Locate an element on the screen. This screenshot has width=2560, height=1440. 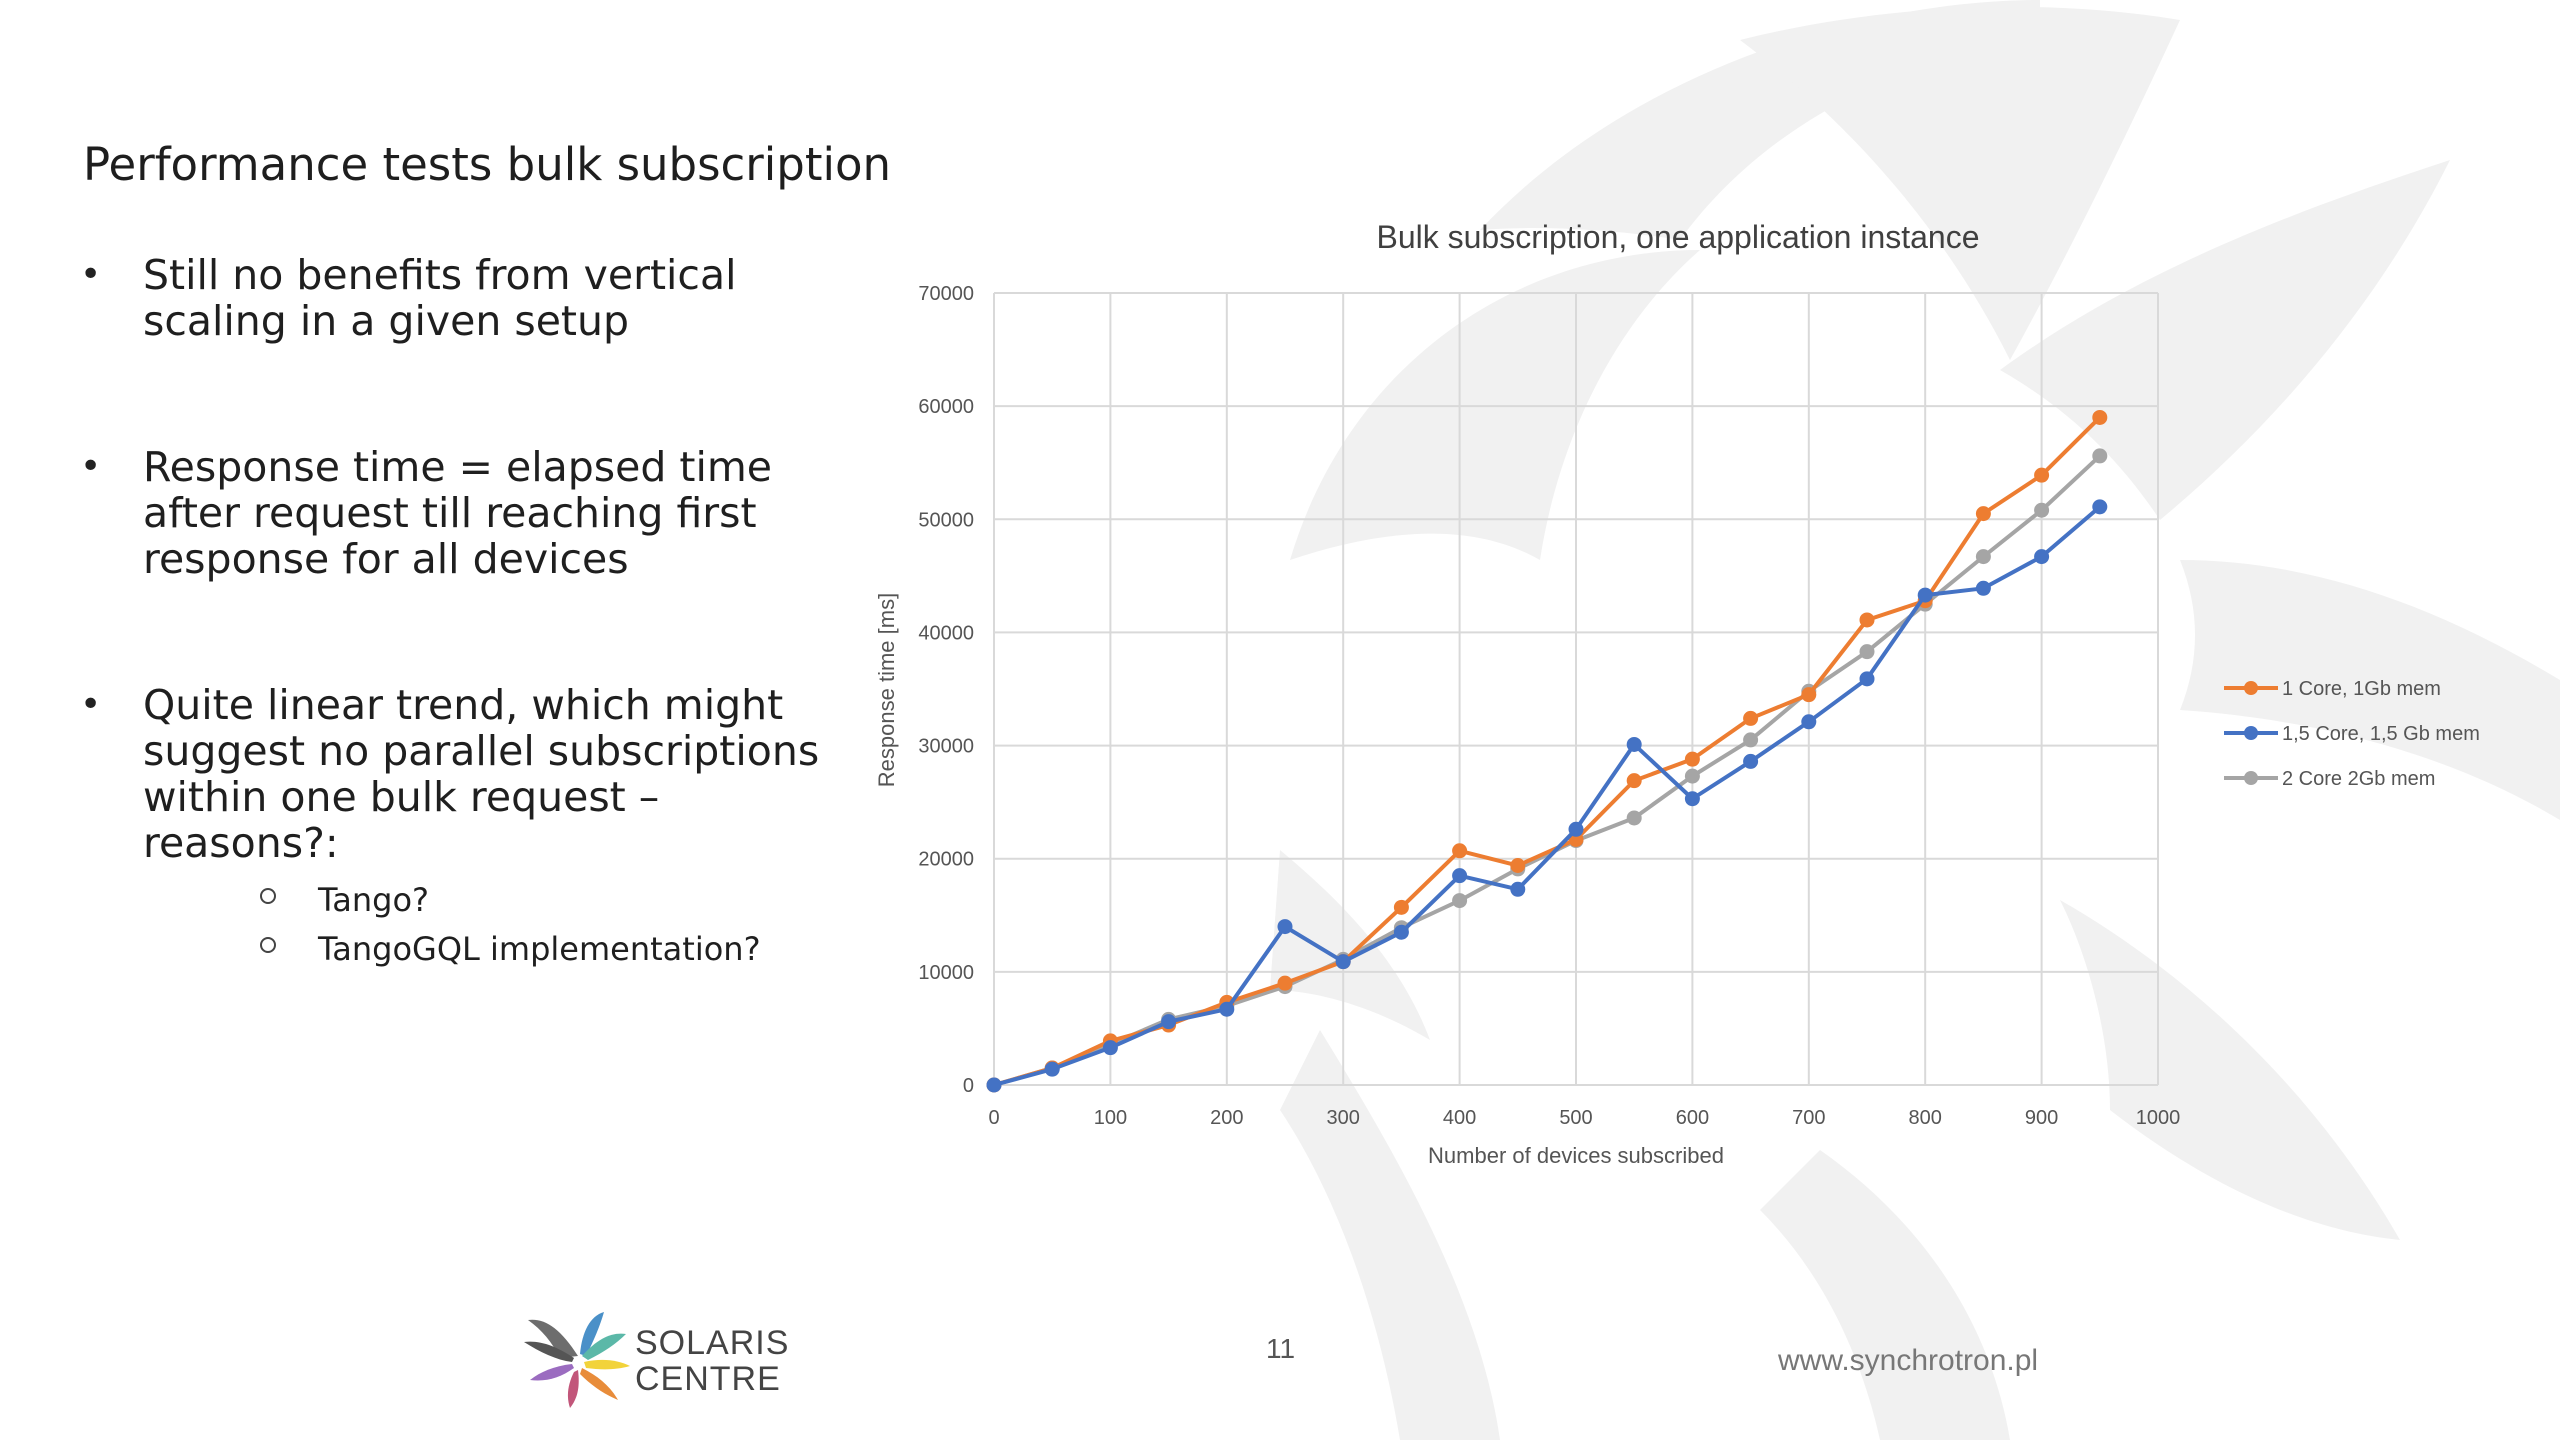
x-axis-label: Number of devices subscribed is located at coordinates (1576, 1155).